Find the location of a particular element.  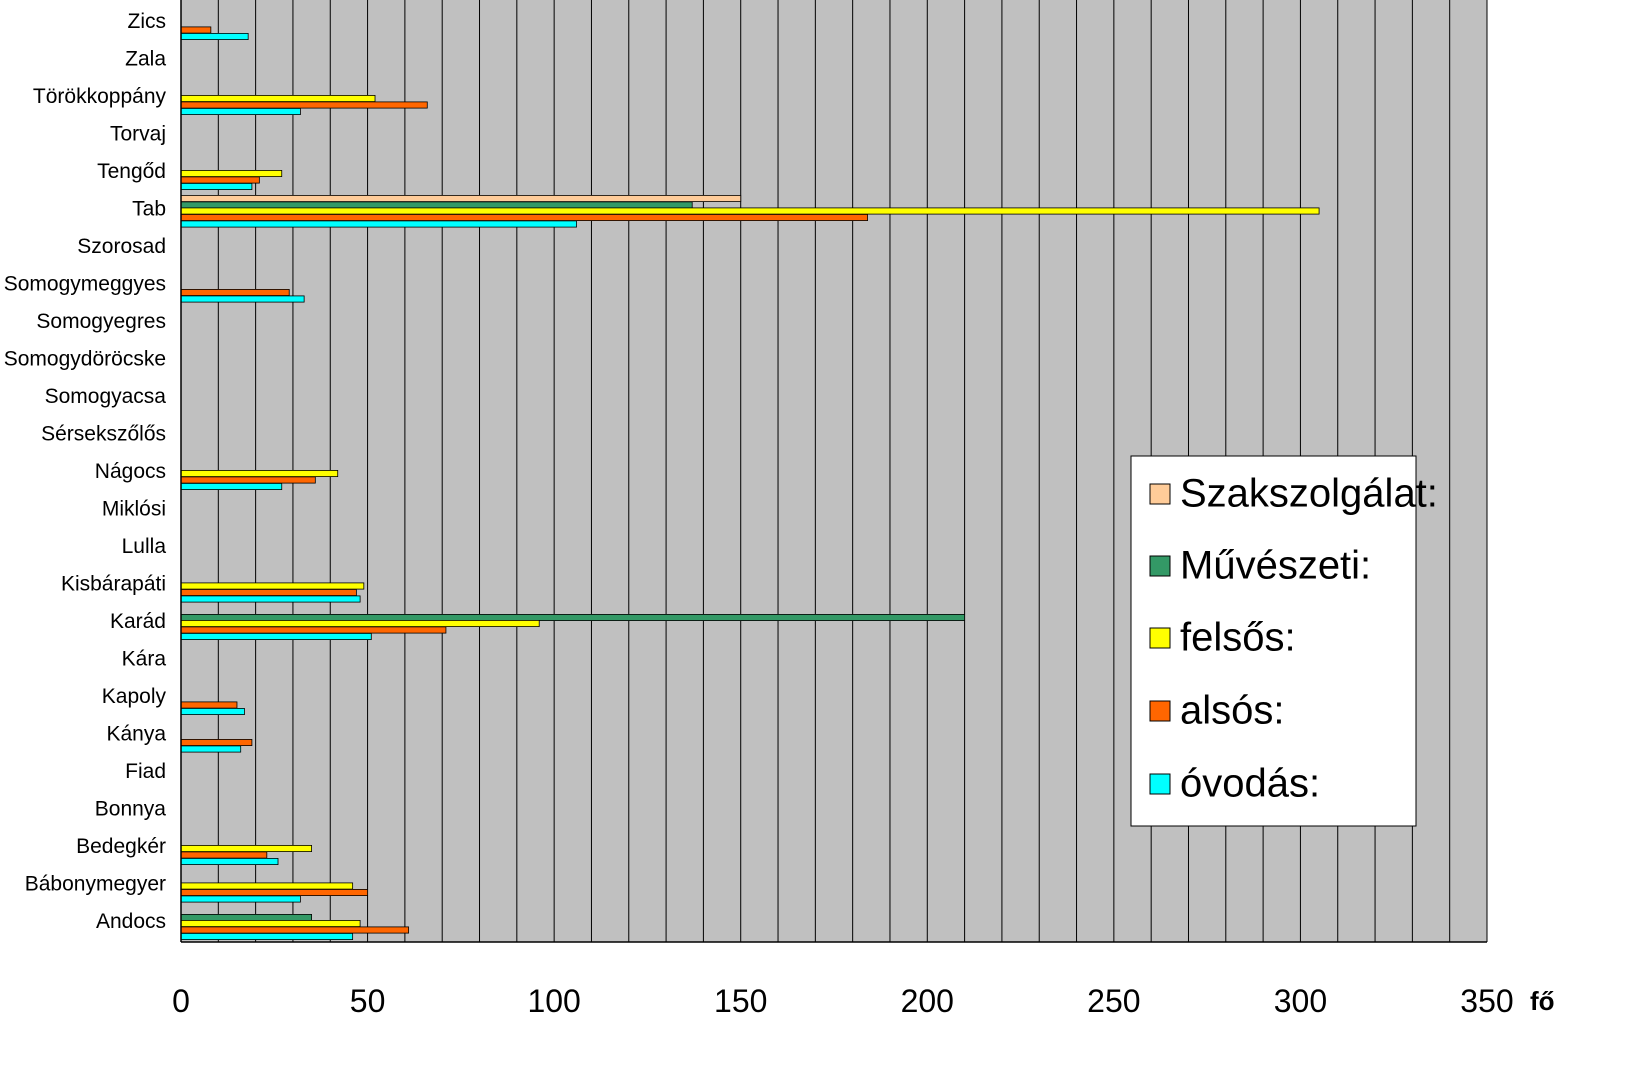

category-label: Fiad is located at coordinates (145, 771).